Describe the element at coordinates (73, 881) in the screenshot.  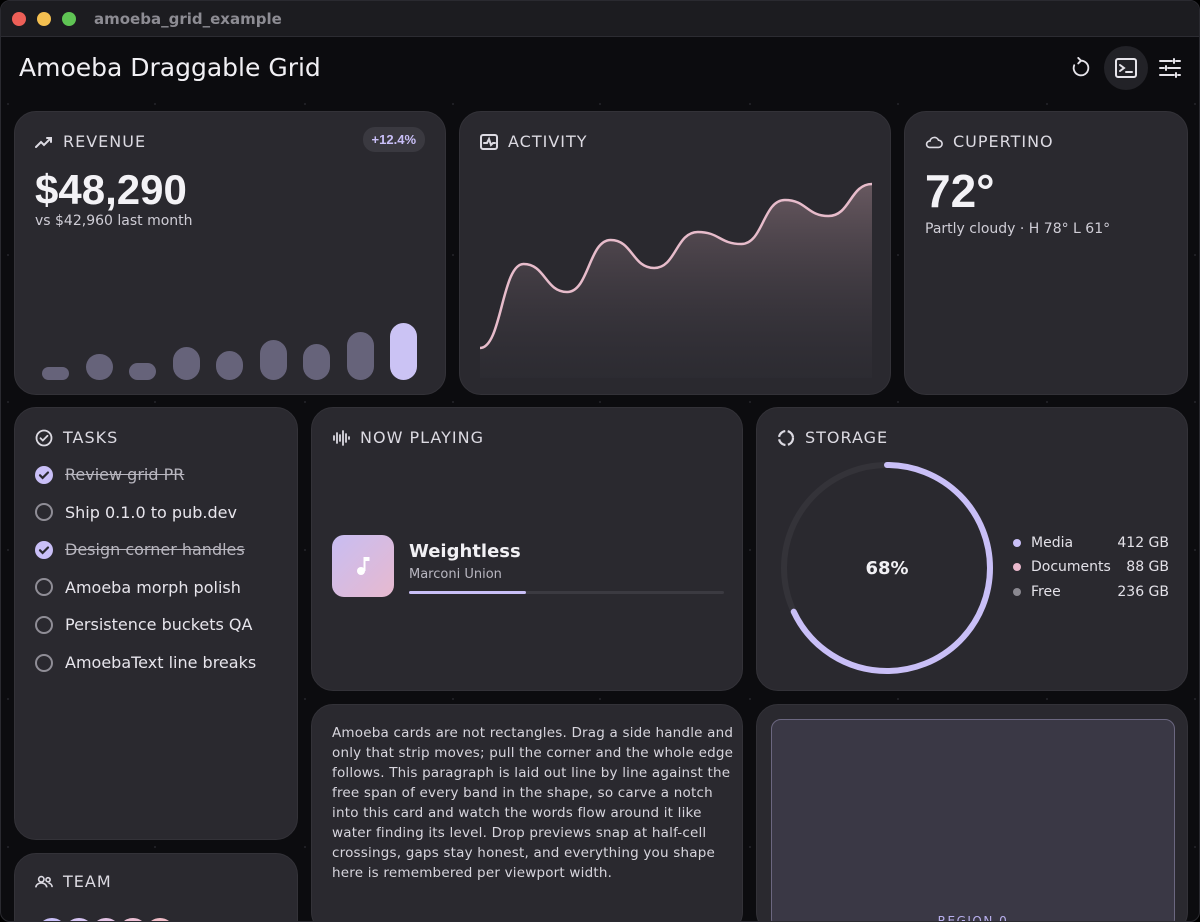
I see `team-card-header: TEAM` at that location.